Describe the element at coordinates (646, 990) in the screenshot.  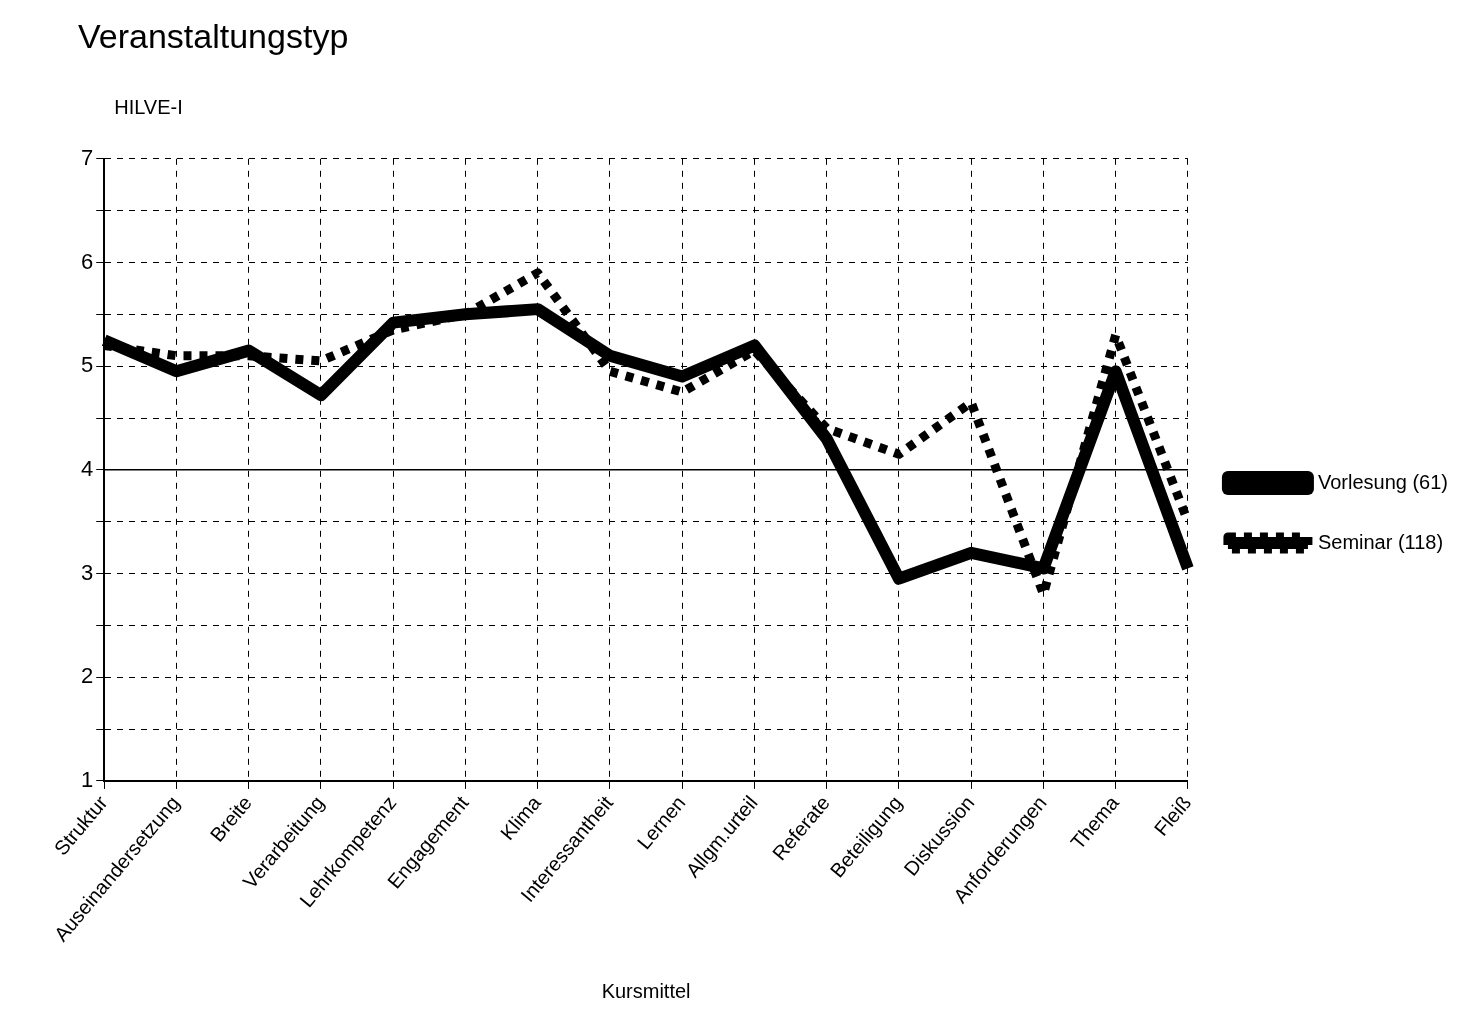
I see `x-axis-title: Kursmittel` at that location.